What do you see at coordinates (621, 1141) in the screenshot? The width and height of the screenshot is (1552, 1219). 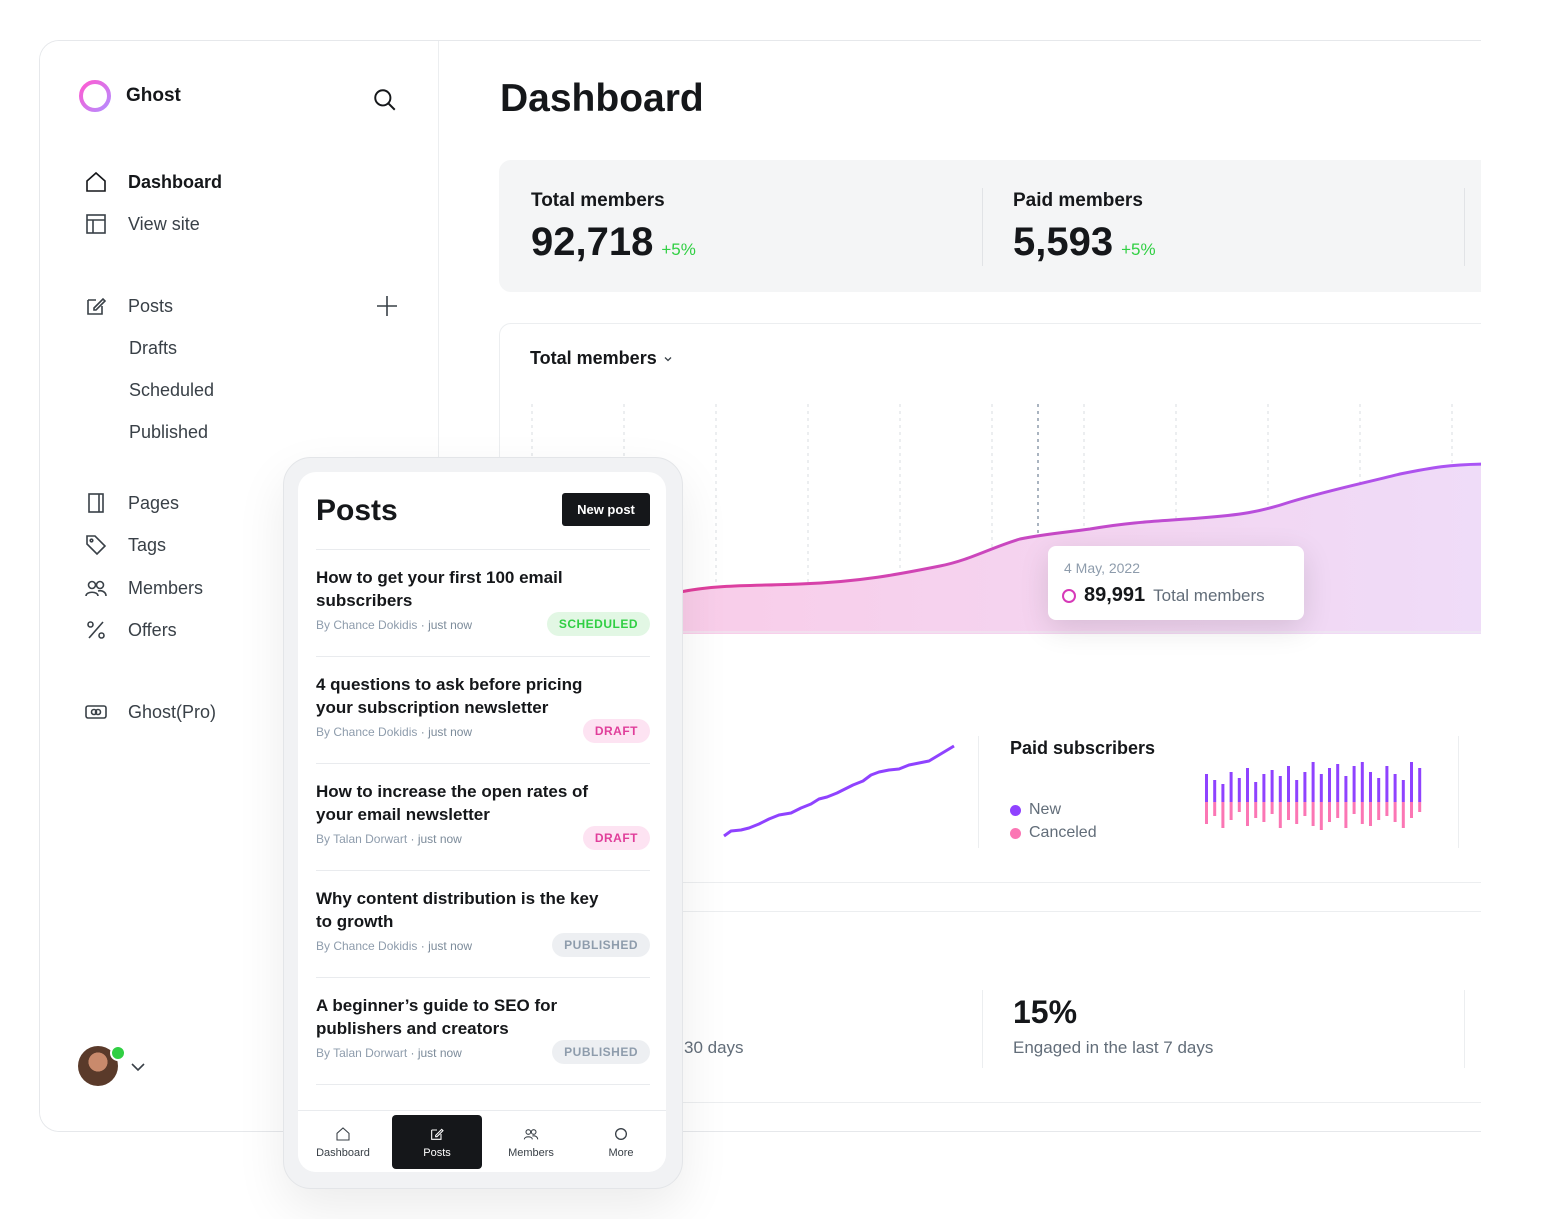 I see `tab-more: More` at bounding box center [621, 1141].